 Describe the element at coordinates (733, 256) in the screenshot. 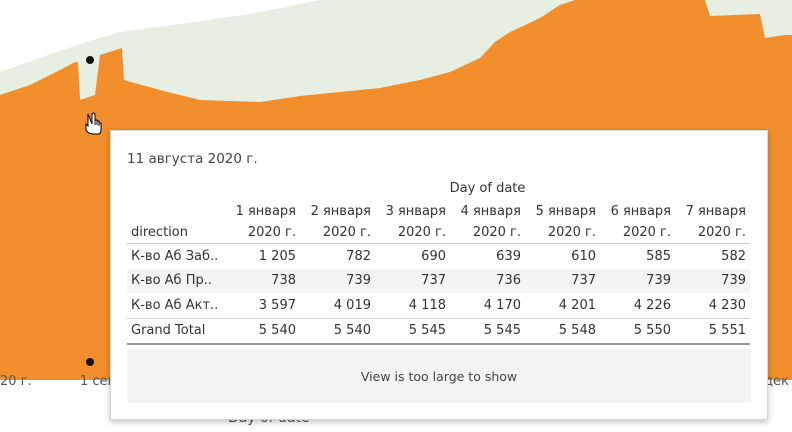

I see `cell: 582` at that location.